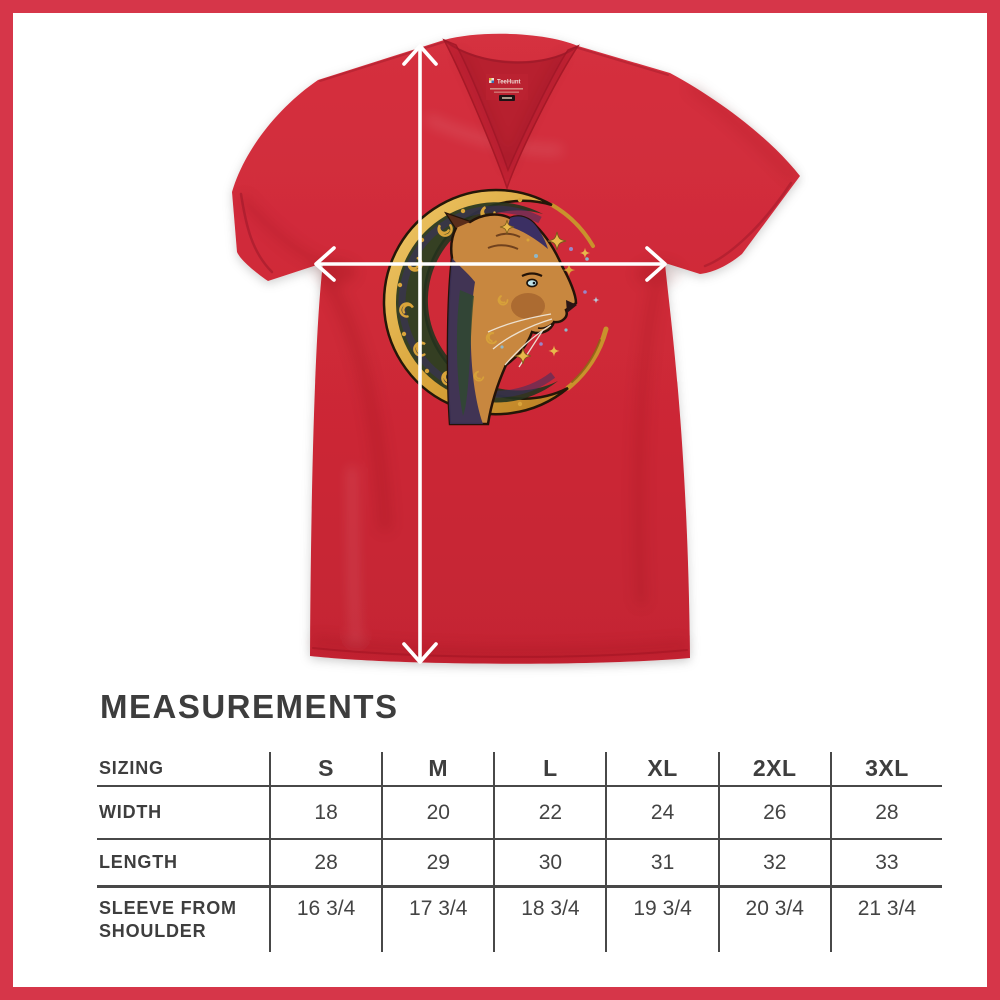 The image size is (1000, 1000). I want to click on brand-text: TeeHunt, so click(509, 83).